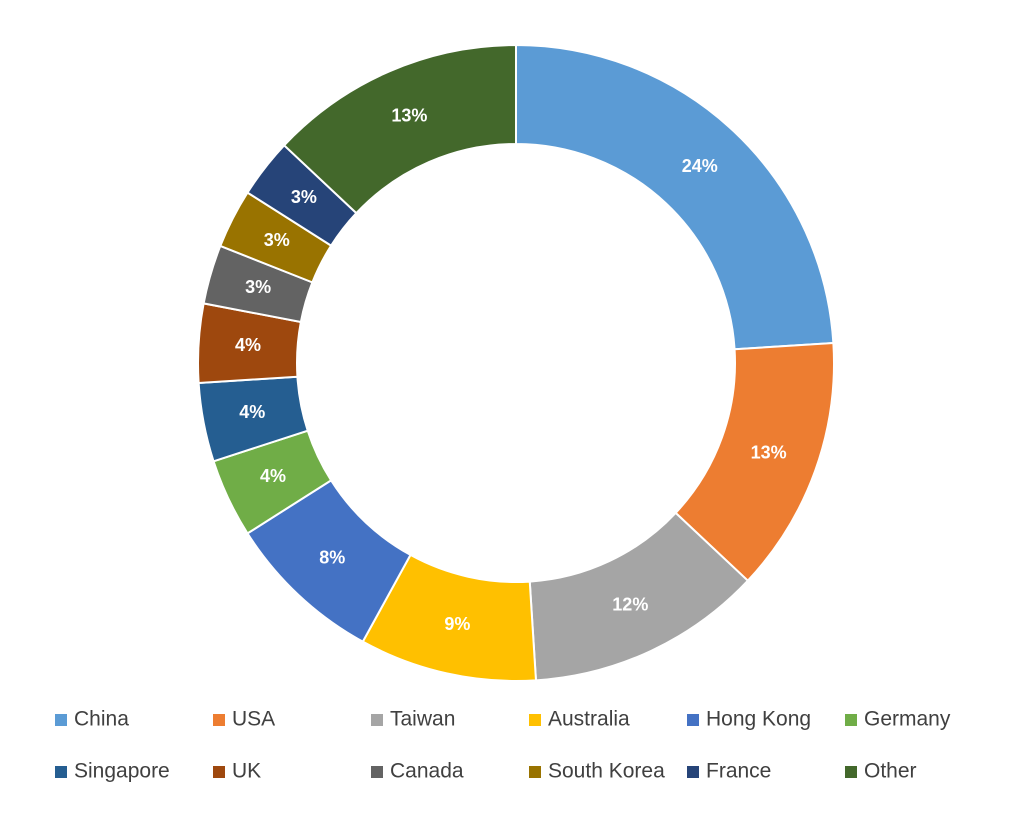  I want to click on legend-label: South Korea, so click(606, 771).